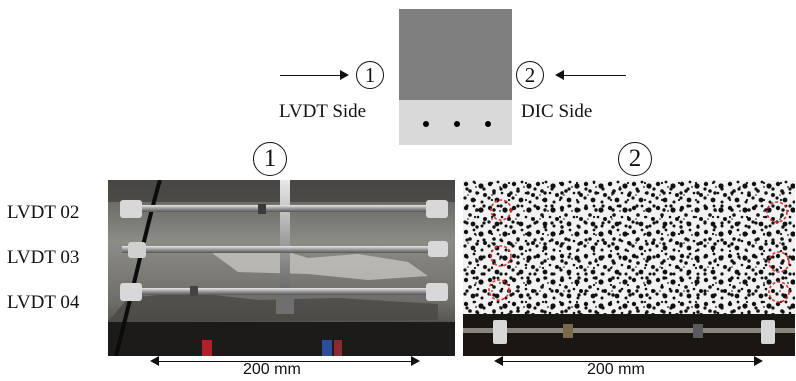  I want to click on marker-1-schematic: 1, so click(370, 75).